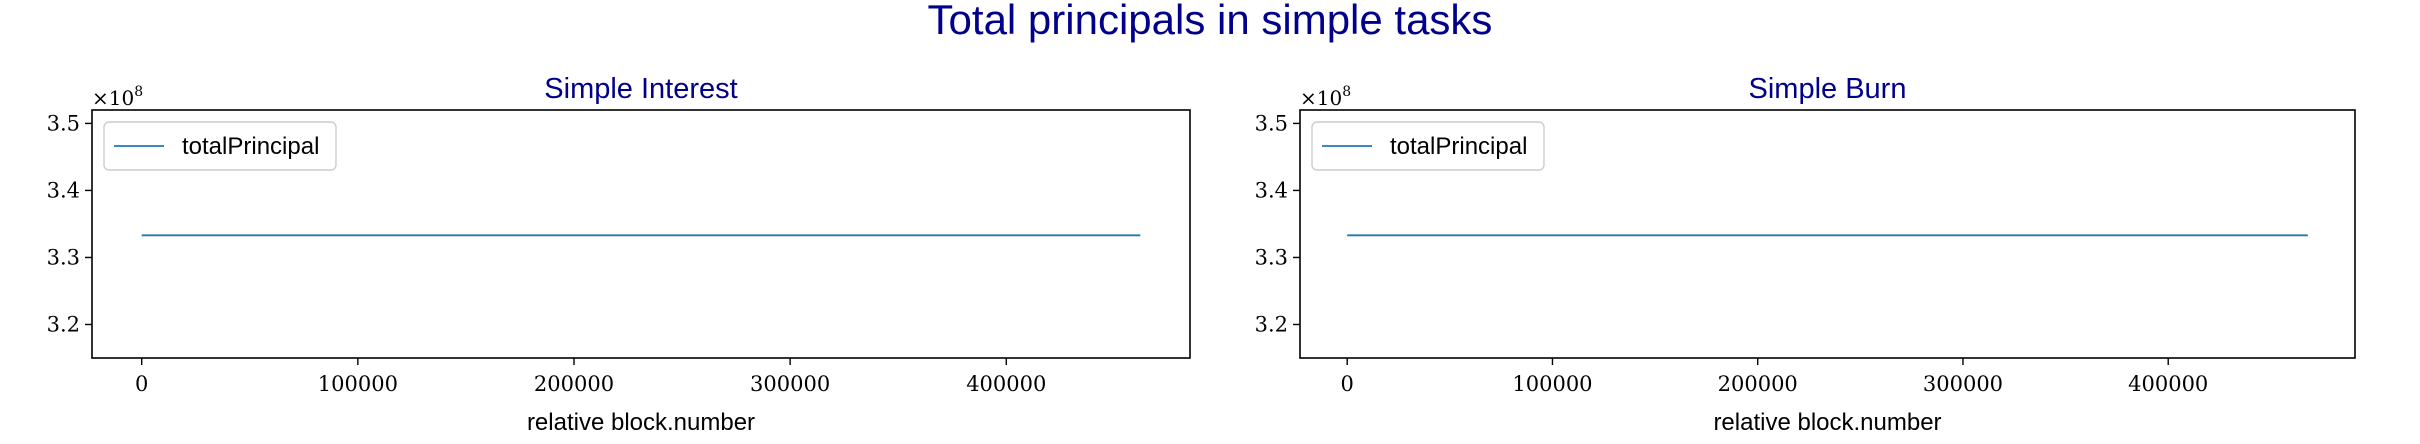  Describe the element at coordinates (1210, 21) in the screenshot. I see `figure-title: Total principals in simple tasks` at that location.